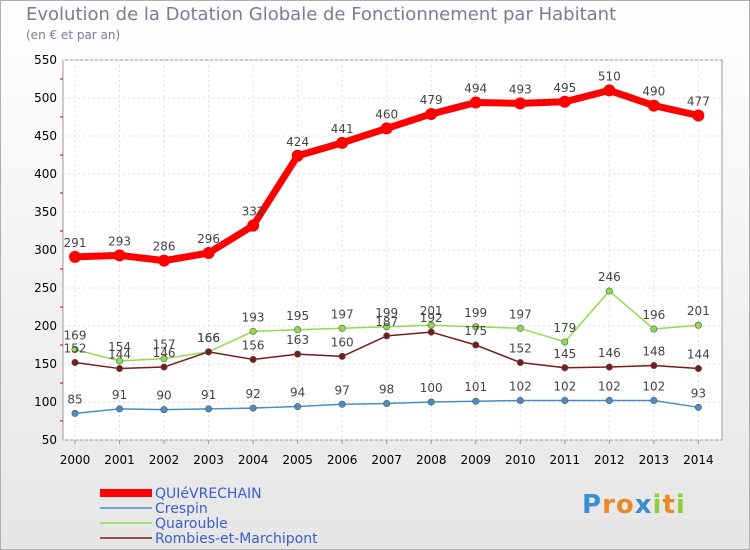 The height and width of the screenshot is (550, 750). Describe the element at coordinates (475, 460) in the screenshot. I see `x-tick-label: 2009` at that location.